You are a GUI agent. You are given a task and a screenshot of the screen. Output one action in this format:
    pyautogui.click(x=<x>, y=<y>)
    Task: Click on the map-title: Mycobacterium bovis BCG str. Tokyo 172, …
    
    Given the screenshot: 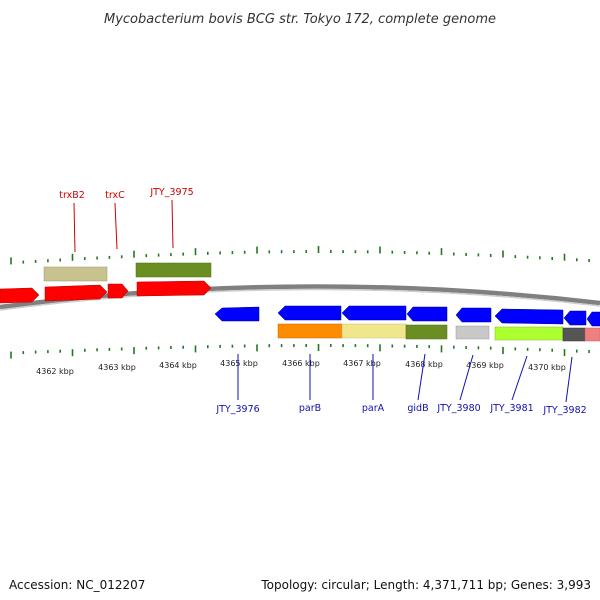 What is the action you would take?
    pyautogui.click(x=300, y=19)
    